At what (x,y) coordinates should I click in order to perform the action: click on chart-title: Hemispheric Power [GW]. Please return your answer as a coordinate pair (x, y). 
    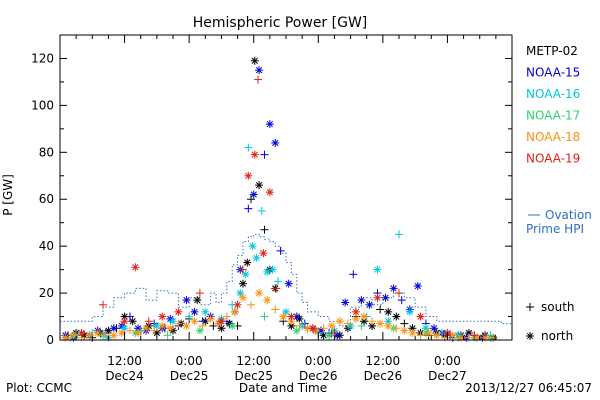
    Looking at the image, I should click on (280, 23).